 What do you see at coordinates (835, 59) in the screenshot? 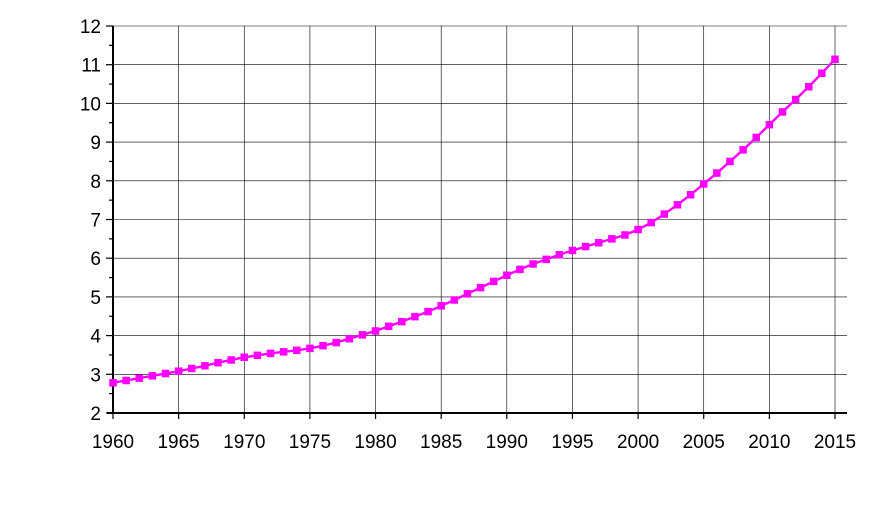
I see `data-point-2015` at bounding box center [835, 59].